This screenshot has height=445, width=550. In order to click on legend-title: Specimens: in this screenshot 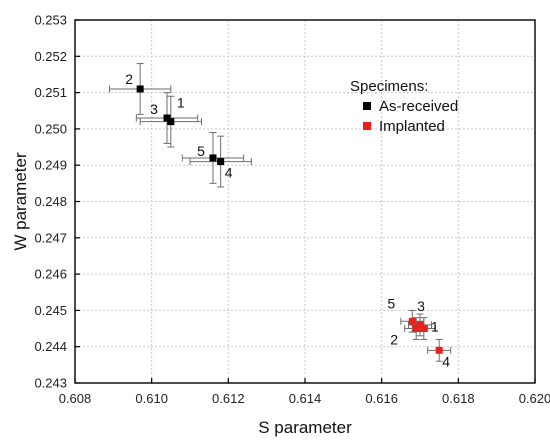, I will do `click(389, 86)`.